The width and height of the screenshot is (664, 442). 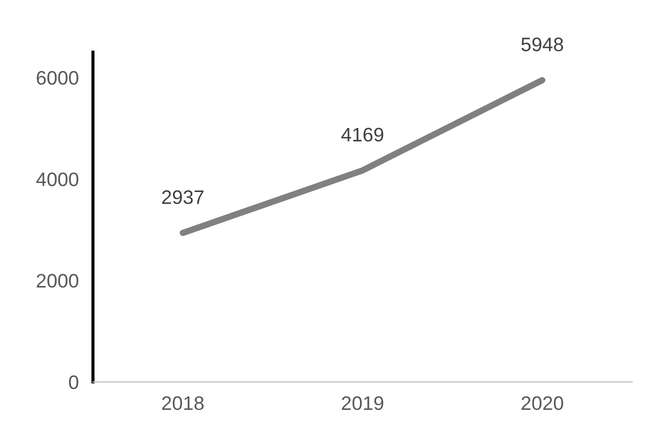 What do you see at coordinates (57, 179) in the screenshot?
I see `y-tick-label: 4000` at bounding box center [57, 179].